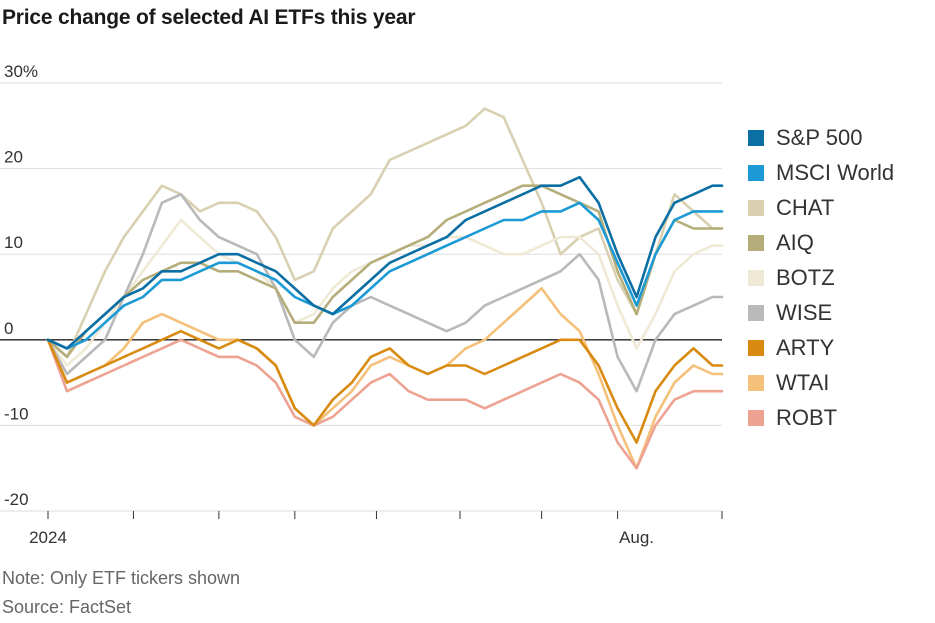  Describe the element at coordinates (803, 382) in the screenshot. I see `legend-label: WTAI` at that location.